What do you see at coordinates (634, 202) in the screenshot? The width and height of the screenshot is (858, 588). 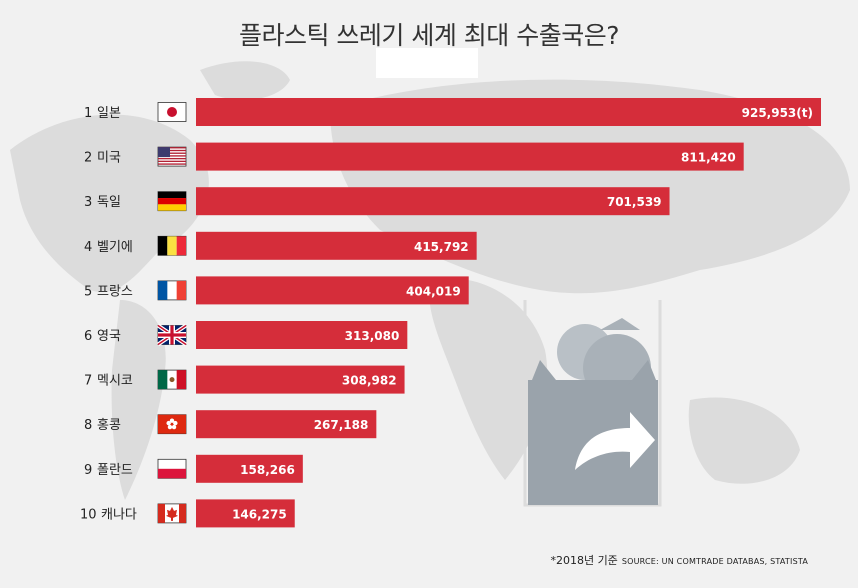 I see `value-label: 701,539` at bounding box center [634, 202].